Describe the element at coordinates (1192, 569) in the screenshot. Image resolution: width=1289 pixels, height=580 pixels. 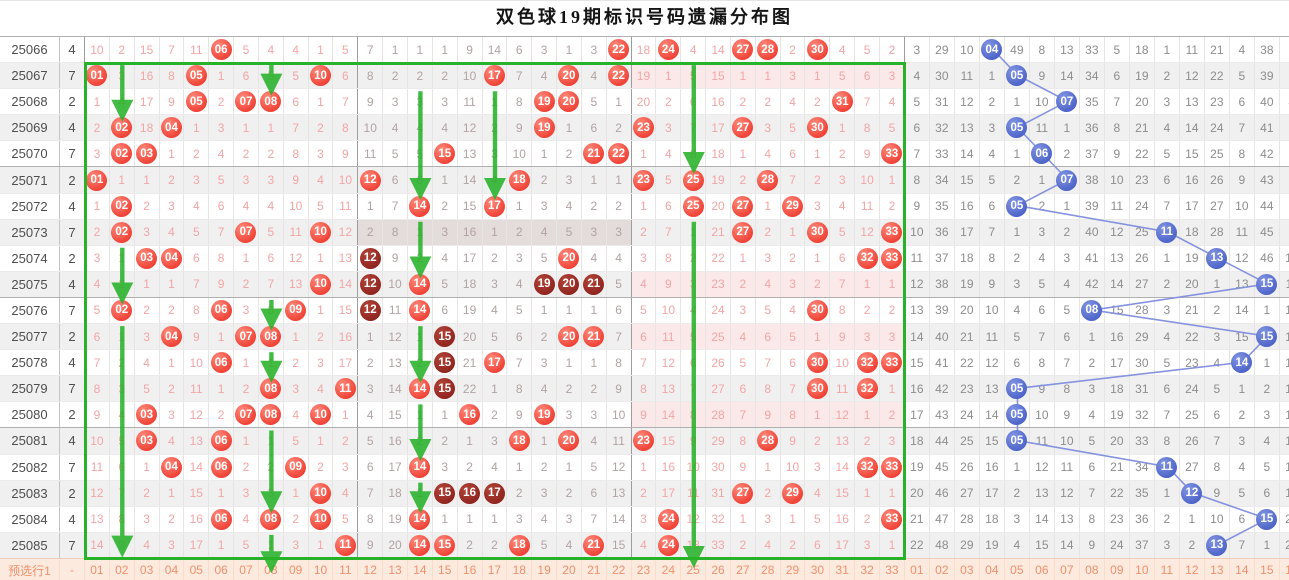
I see `blue-number-label: 12` at that location.